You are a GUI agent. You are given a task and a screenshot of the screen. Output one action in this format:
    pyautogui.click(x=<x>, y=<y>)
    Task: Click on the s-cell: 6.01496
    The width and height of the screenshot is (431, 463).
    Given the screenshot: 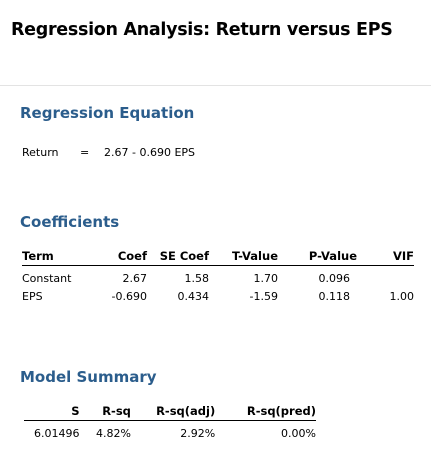 What is the action you would take?
    pyautogui.click(x=57, y=433)
    